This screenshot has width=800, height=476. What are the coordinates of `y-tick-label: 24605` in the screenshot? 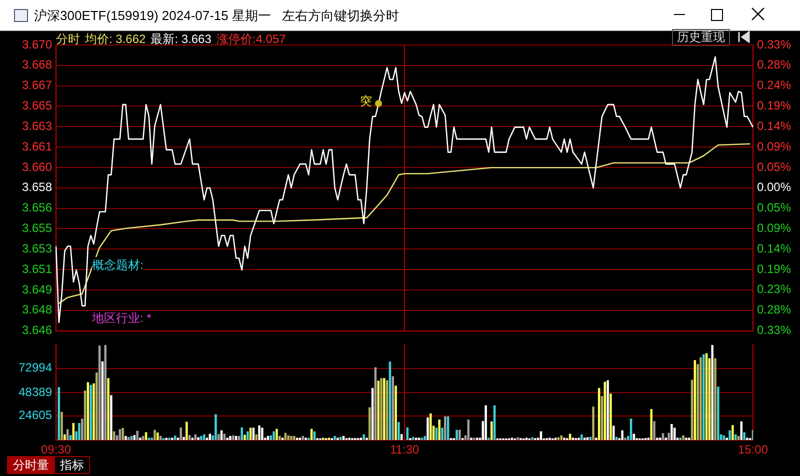 It's located at (35, 415).